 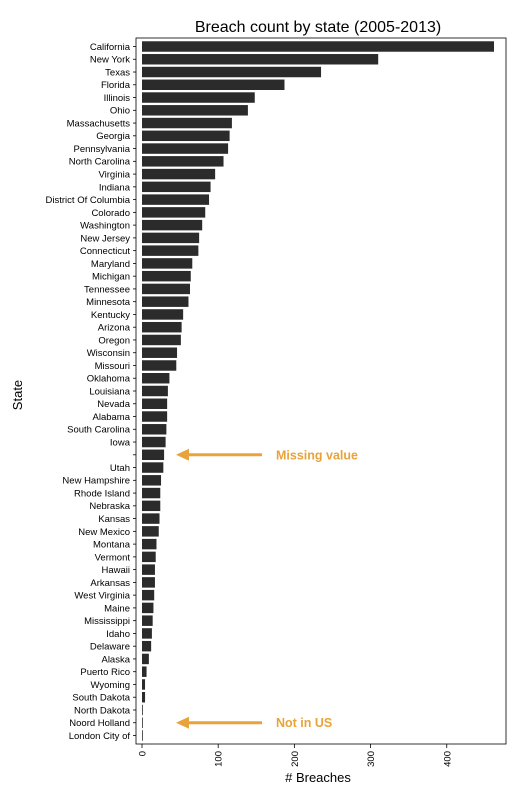 What do you see at coordinates (110, 647) in the screenshot?
I see `y-tick-label: Delaware` at bounding box center [110, 647].